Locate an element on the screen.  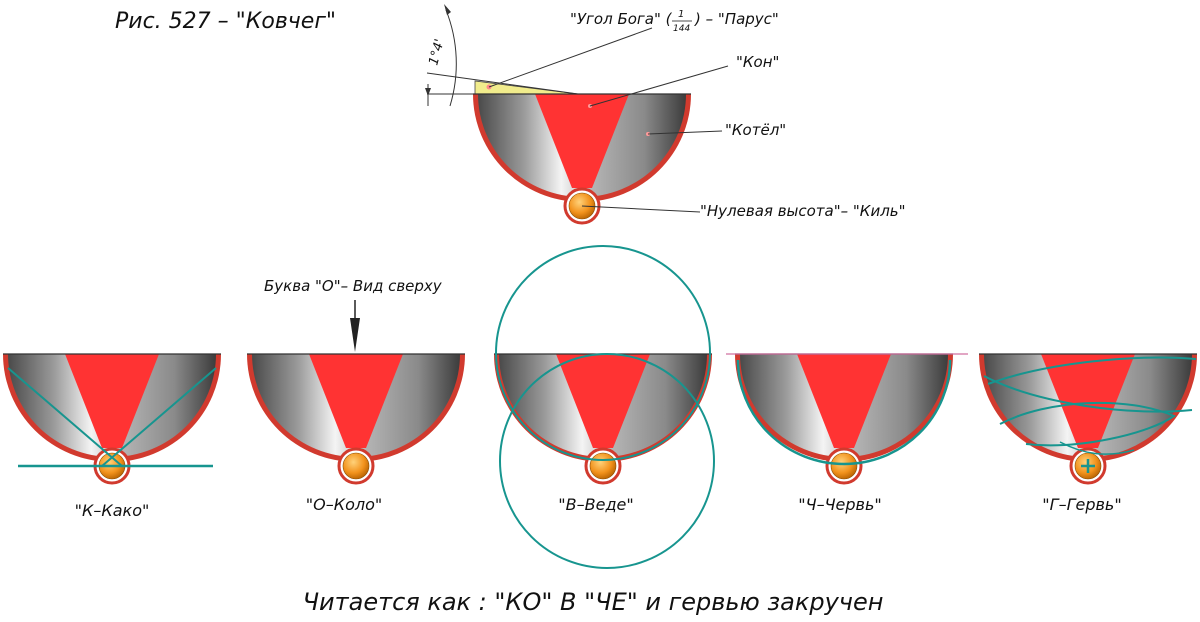
label-kon: "Кон" is located at coordinates (757, 62).